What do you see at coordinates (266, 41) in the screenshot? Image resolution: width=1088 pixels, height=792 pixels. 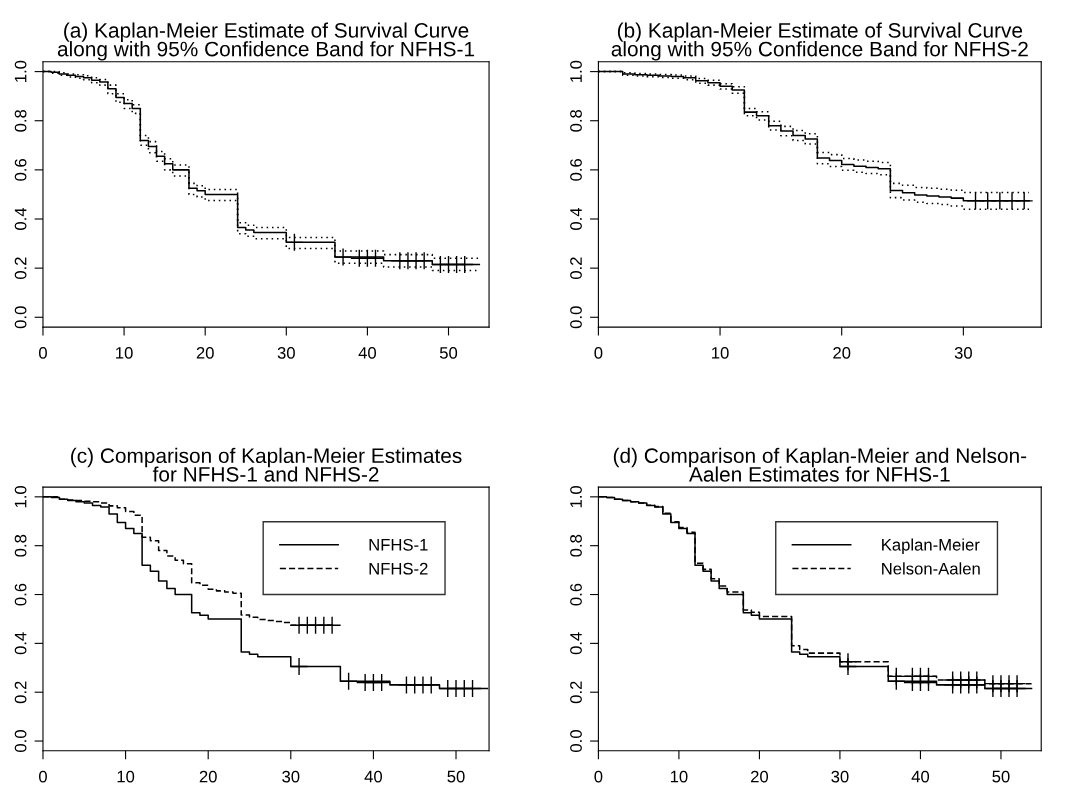 I see `chart-title: (a) Kaplan-Meier Estimate of Survival Curve along with 95% Confidence Band for NFHS-1` at bounding box center [266, 41].